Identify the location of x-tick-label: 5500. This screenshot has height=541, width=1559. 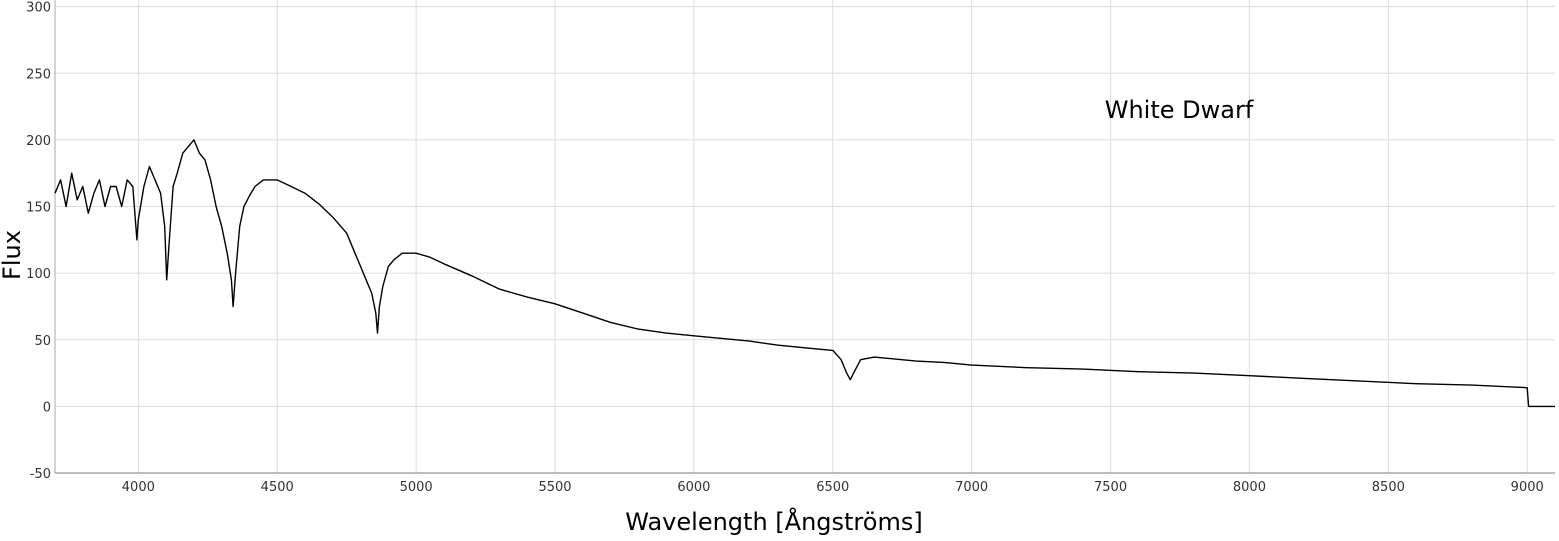
(554, 487).